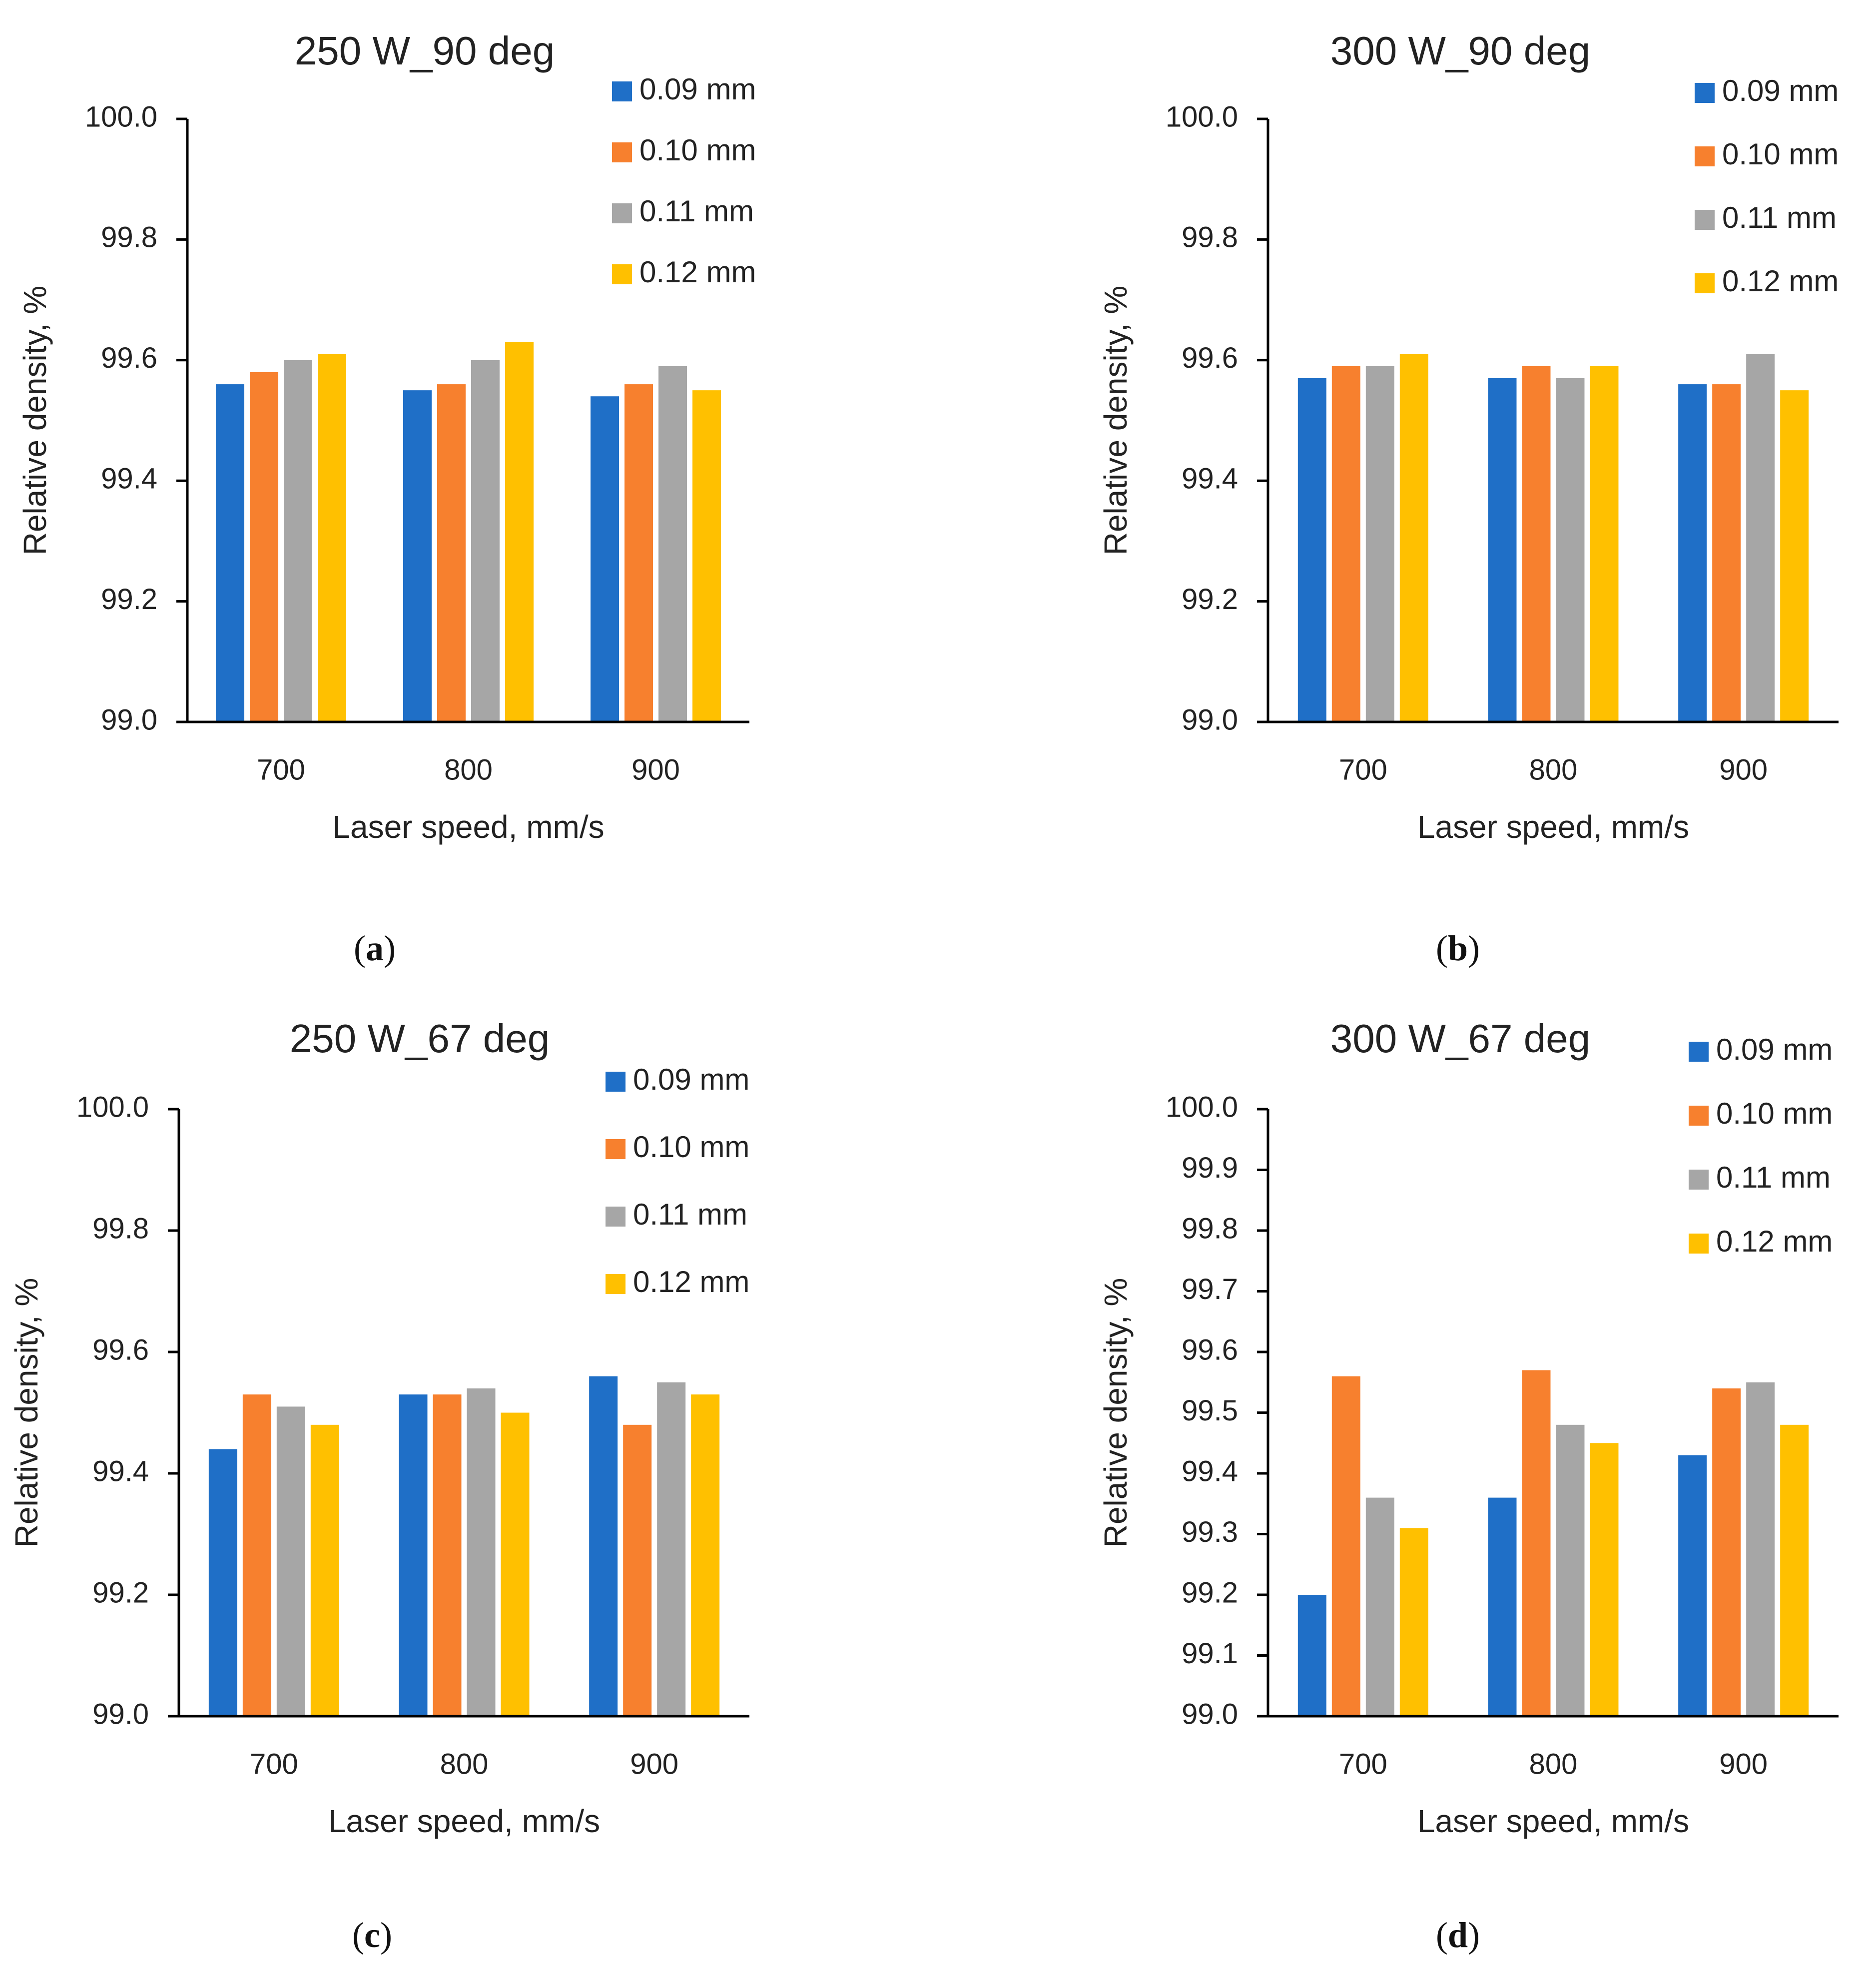 Image resolution: width=1876 pixels, height=1971 pixels. Describe the element at coordinates (375, 948) in the screenshot. I see `panel-label: (a)` at that location.